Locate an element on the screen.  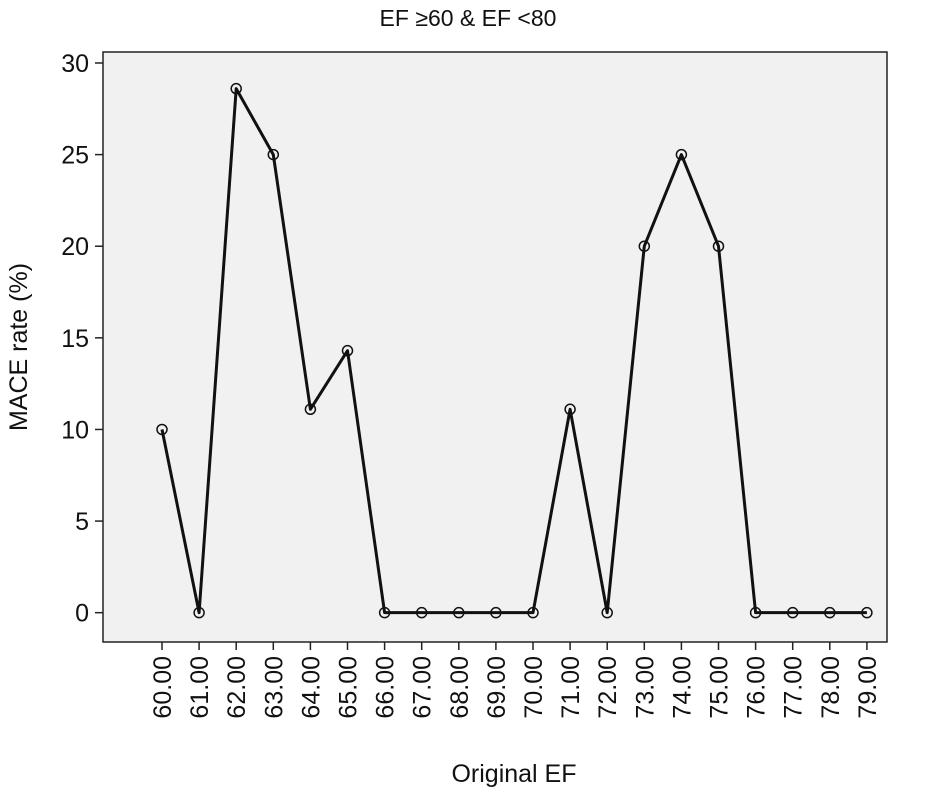
y-tick-label: 20 is located at coordinates (75, 247).